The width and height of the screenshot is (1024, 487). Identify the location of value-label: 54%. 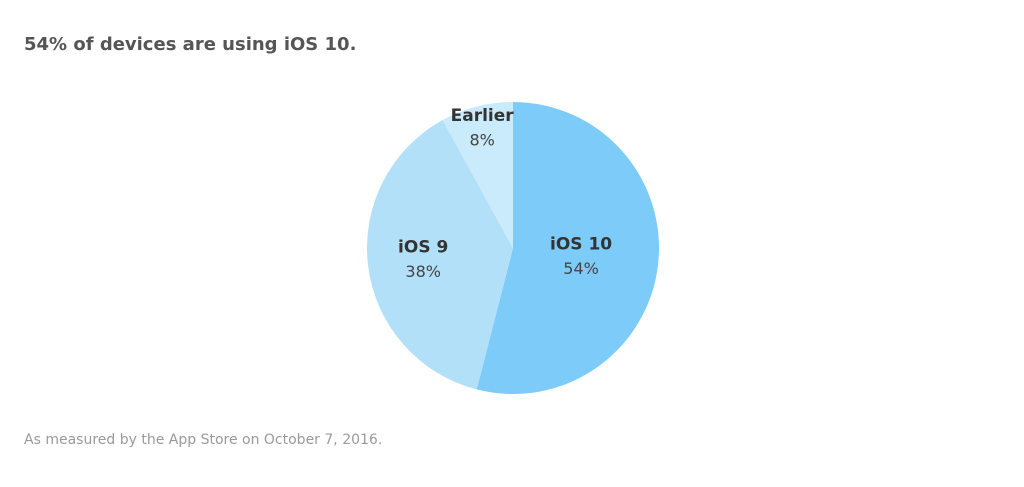
(581, 268).